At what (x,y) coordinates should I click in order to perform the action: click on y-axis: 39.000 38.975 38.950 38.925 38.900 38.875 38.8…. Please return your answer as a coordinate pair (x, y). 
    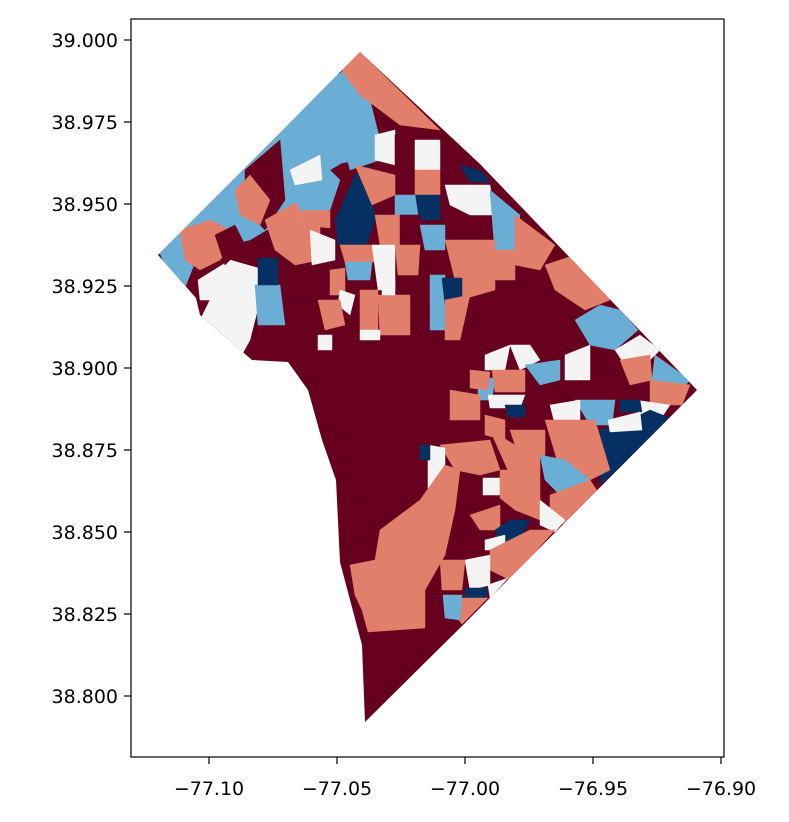
    Looking at the image, I should click on (91, 369).